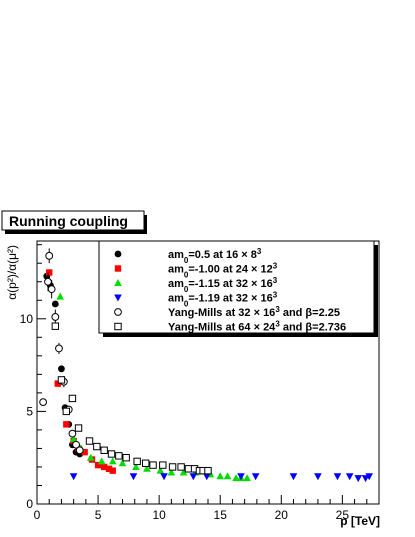  Describe the element at coordinates (223, 270) in the screenshot. I see `legend-label: am0=-1.00 at 24 × 123` at that location.